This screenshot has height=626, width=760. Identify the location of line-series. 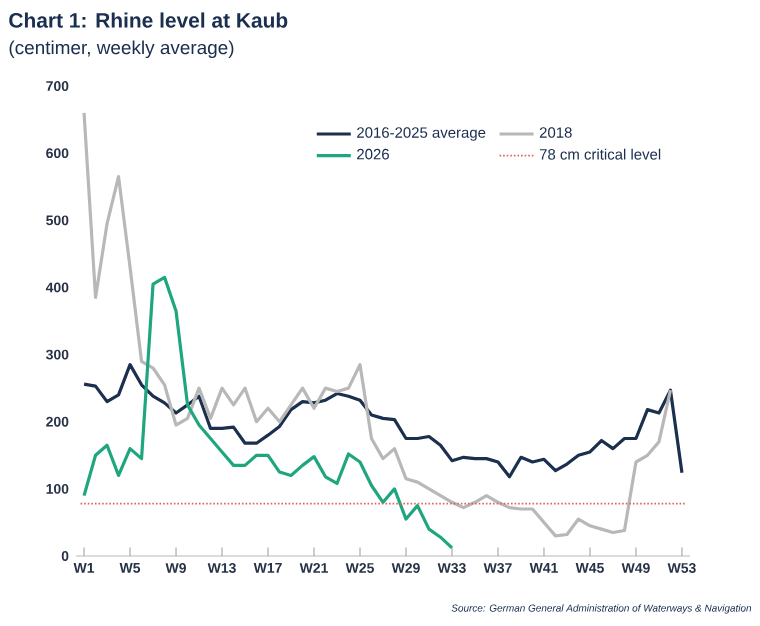
(383, 421).